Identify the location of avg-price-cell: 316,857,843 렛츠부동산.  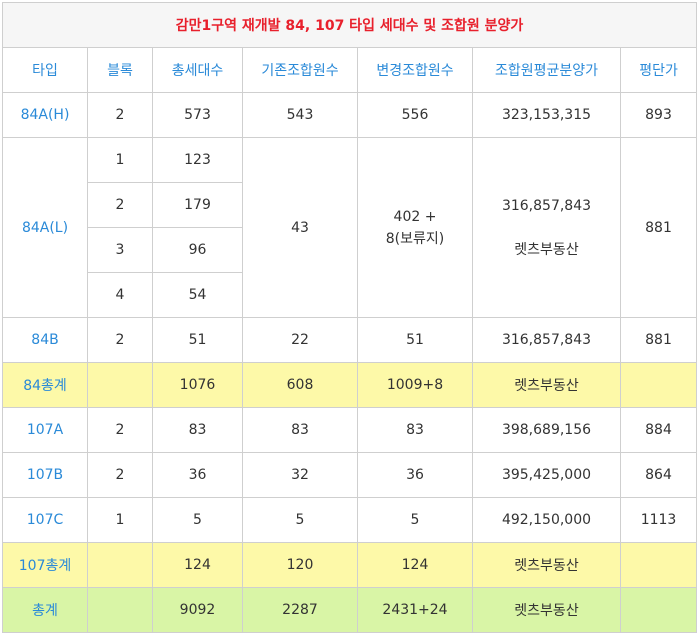
(546, 227).